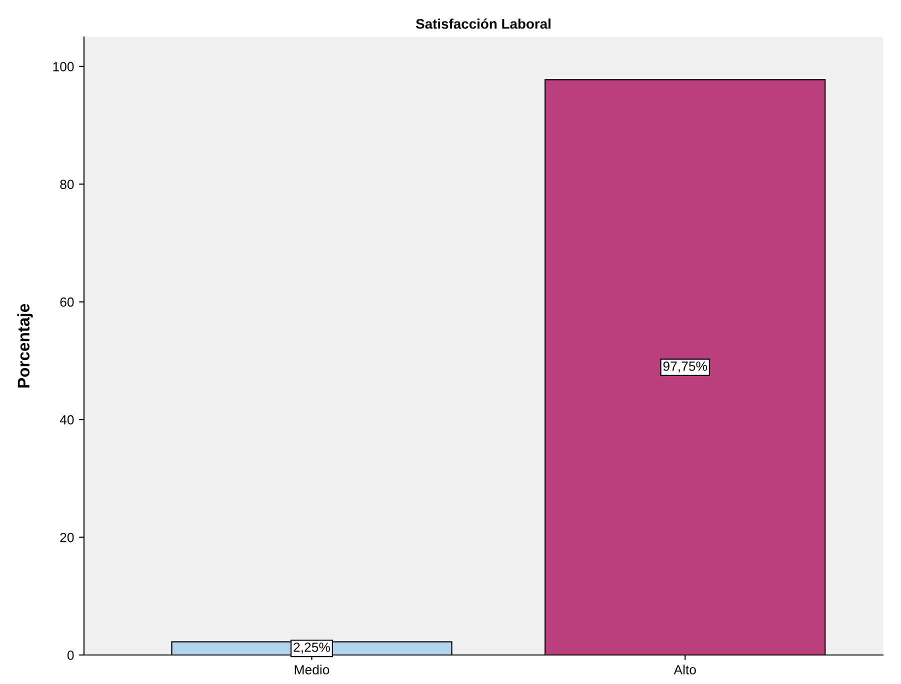  What do you see at coordinates (685, 669) in the screenshot?
I see `x-tick-label: Alto` at bounding box center [685, 669].